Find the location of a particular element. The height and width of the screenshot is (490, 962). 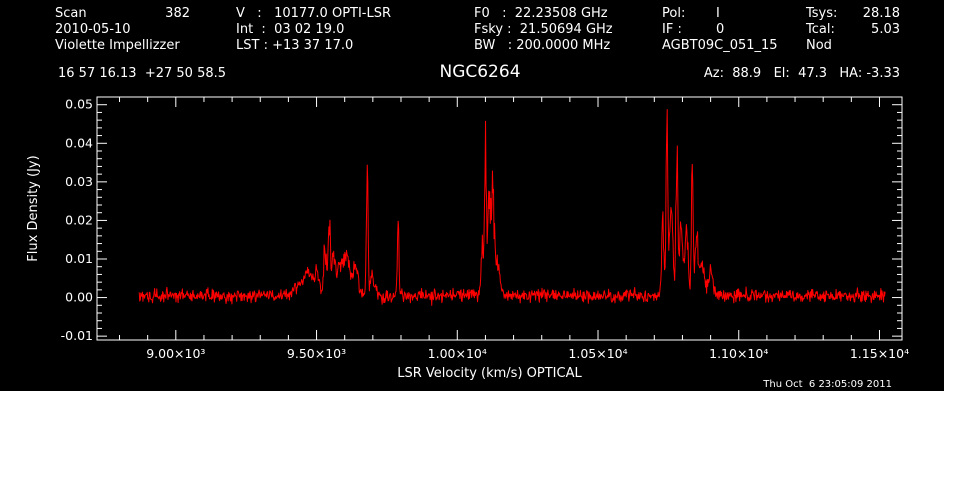

integration-info: Int : 03 02 19.0 is located at coordinates (290, 29).